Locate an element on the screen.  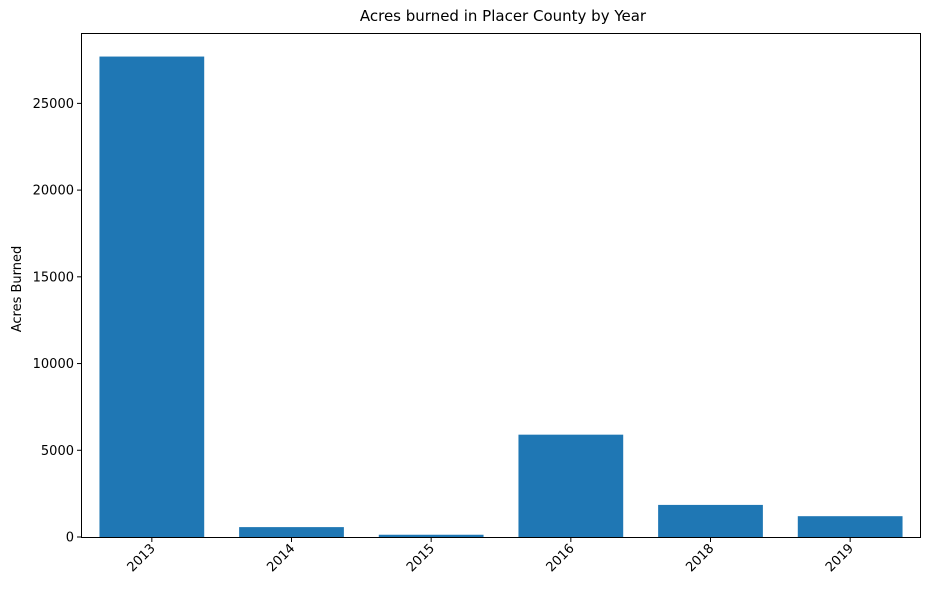
bar-2019 is located at coordinates (850, 526).